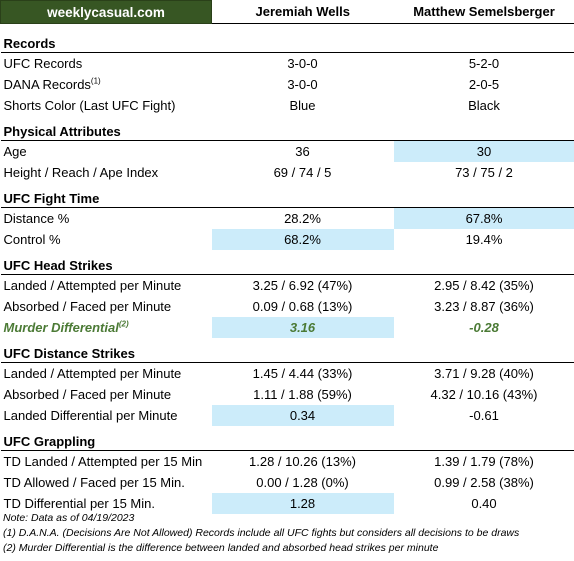 The image size is (574, 561). I want to click on section-title-records: Records, so click(106, 40).